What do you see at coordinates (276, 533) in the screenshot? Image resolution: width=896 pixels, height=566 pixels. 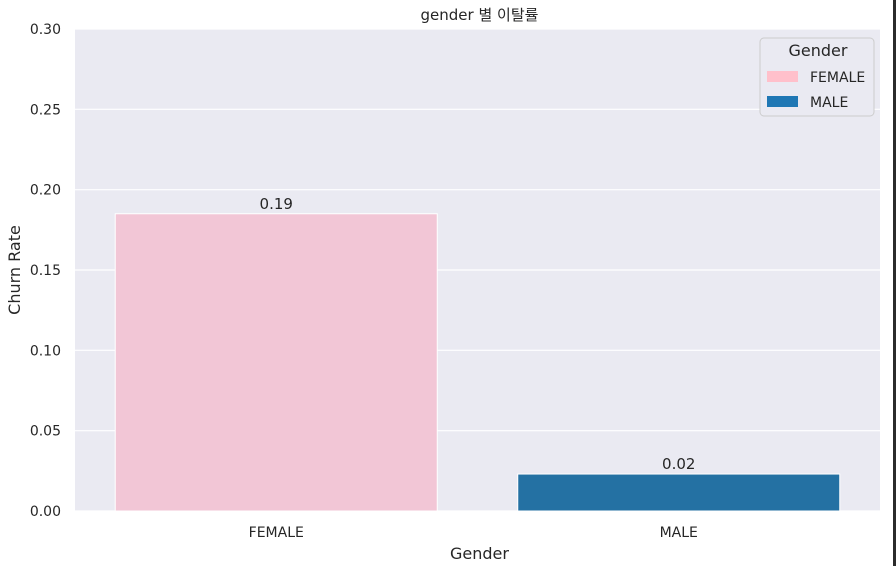 I see `x-tick-label: FEMALE` at bounding box center [276, 533].